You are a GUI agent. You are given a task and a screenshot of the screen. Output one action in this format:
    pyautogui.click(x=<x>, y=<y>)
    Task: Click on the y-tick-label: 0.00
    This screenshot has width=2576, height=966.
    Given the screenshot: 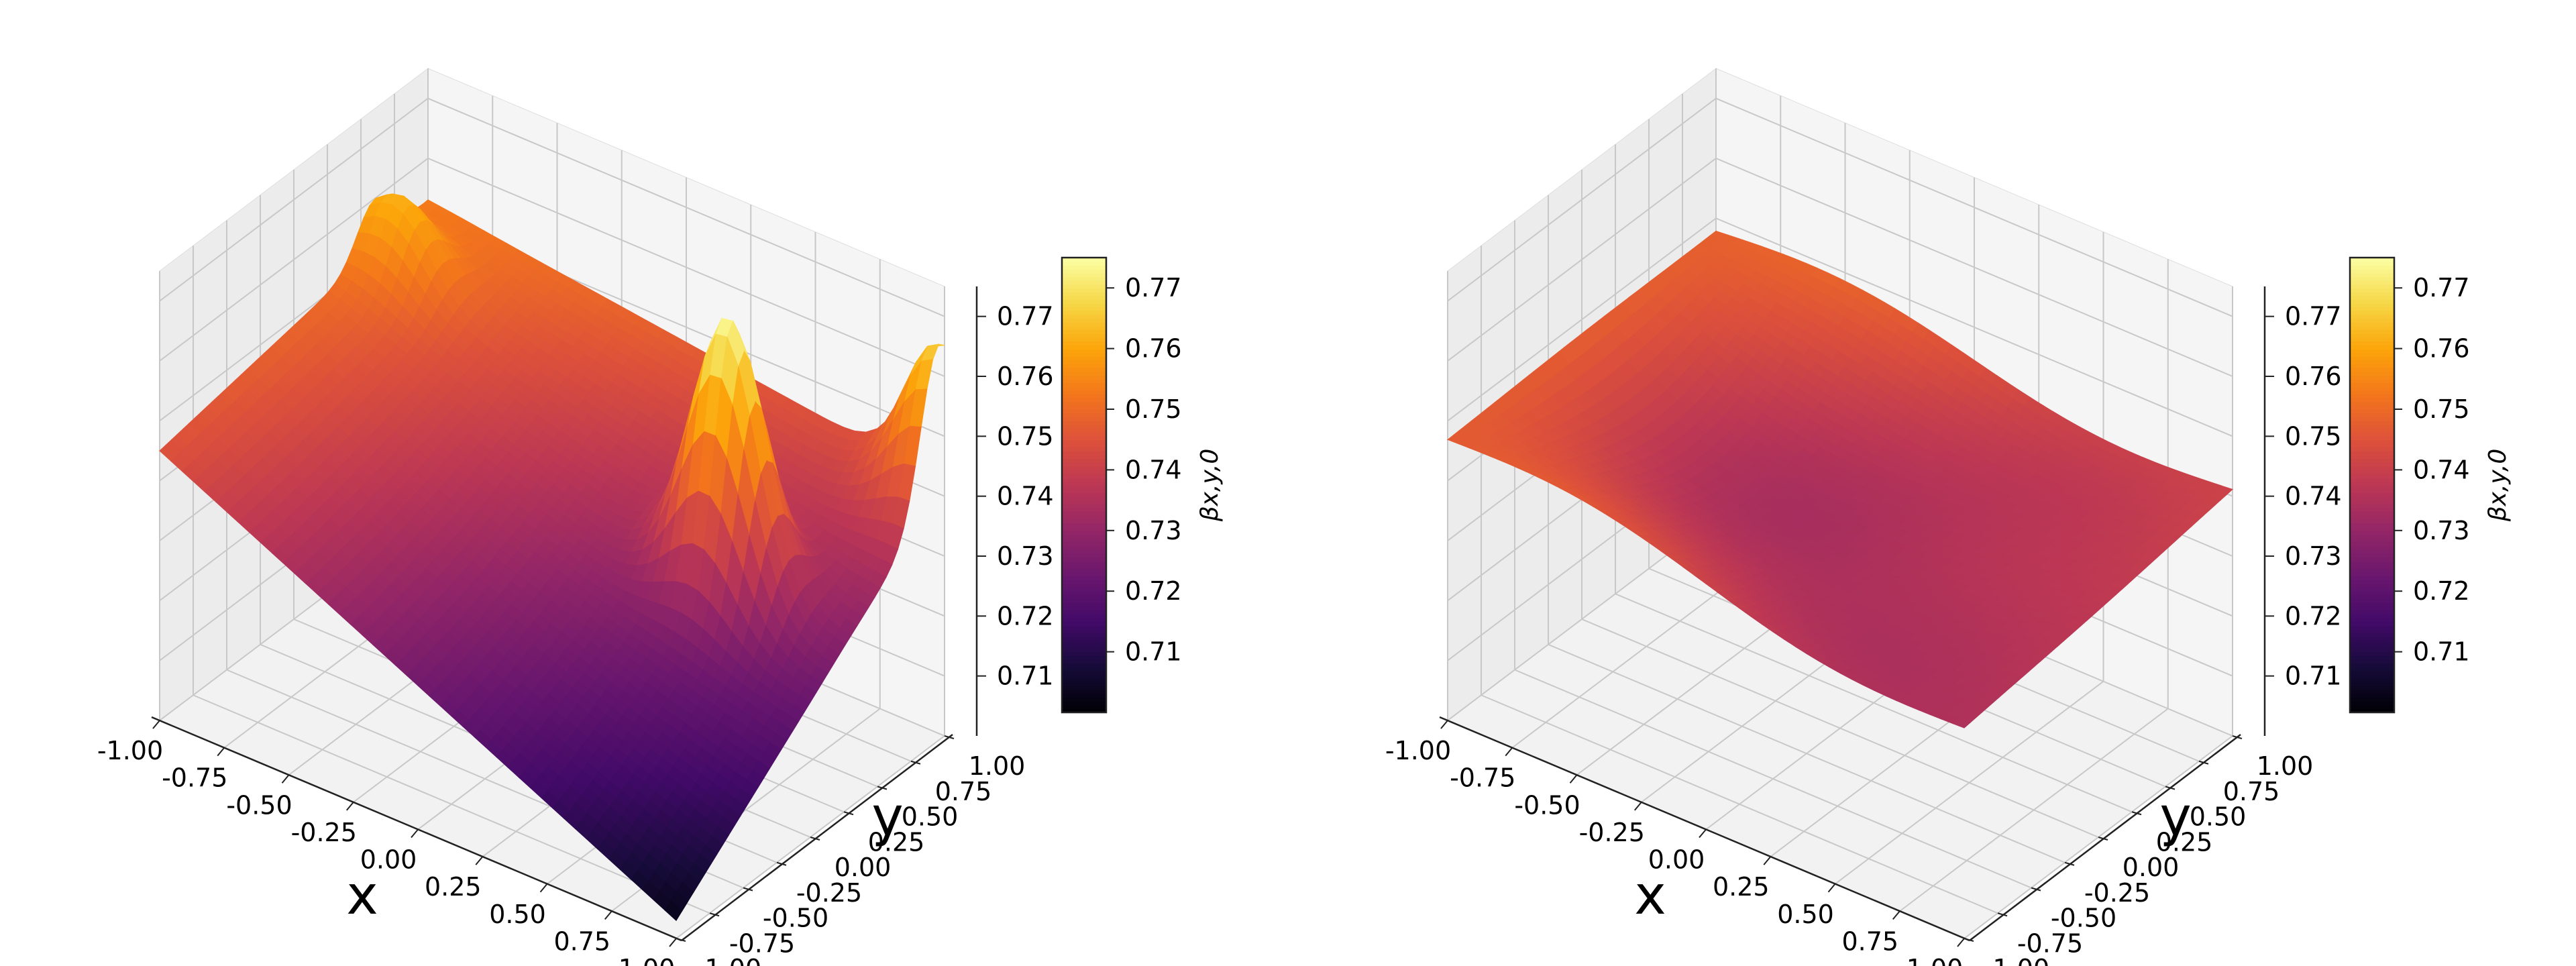 What is the action you would take?
    pyautogui.click(x=2151, y=867)
    